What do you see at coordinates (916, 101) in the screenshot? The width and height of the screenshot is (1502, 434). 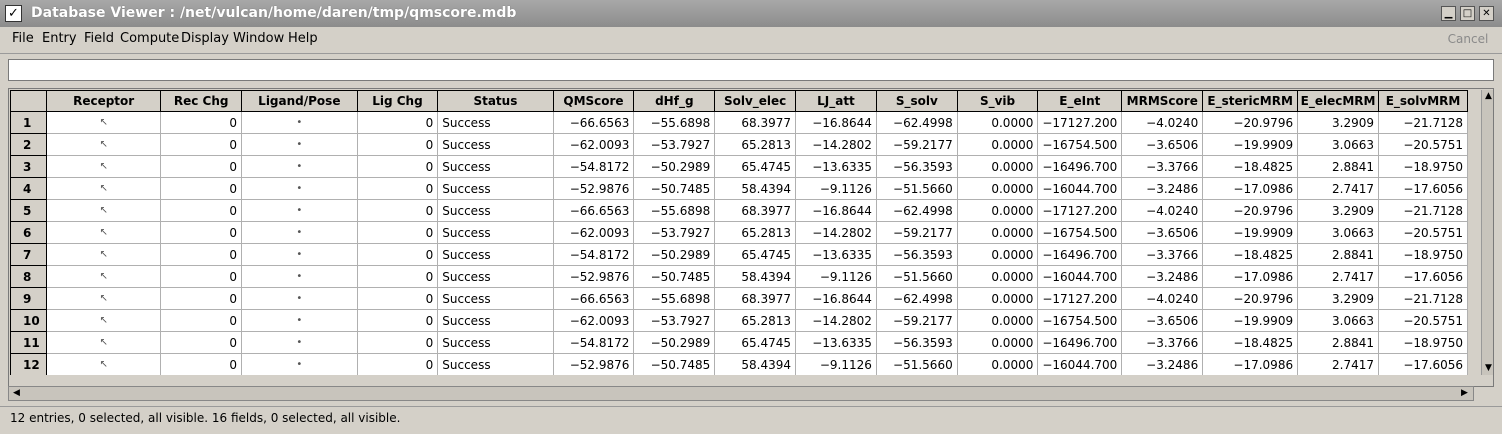 I see `column-header: S_solv` at bounding box center [916, 101].